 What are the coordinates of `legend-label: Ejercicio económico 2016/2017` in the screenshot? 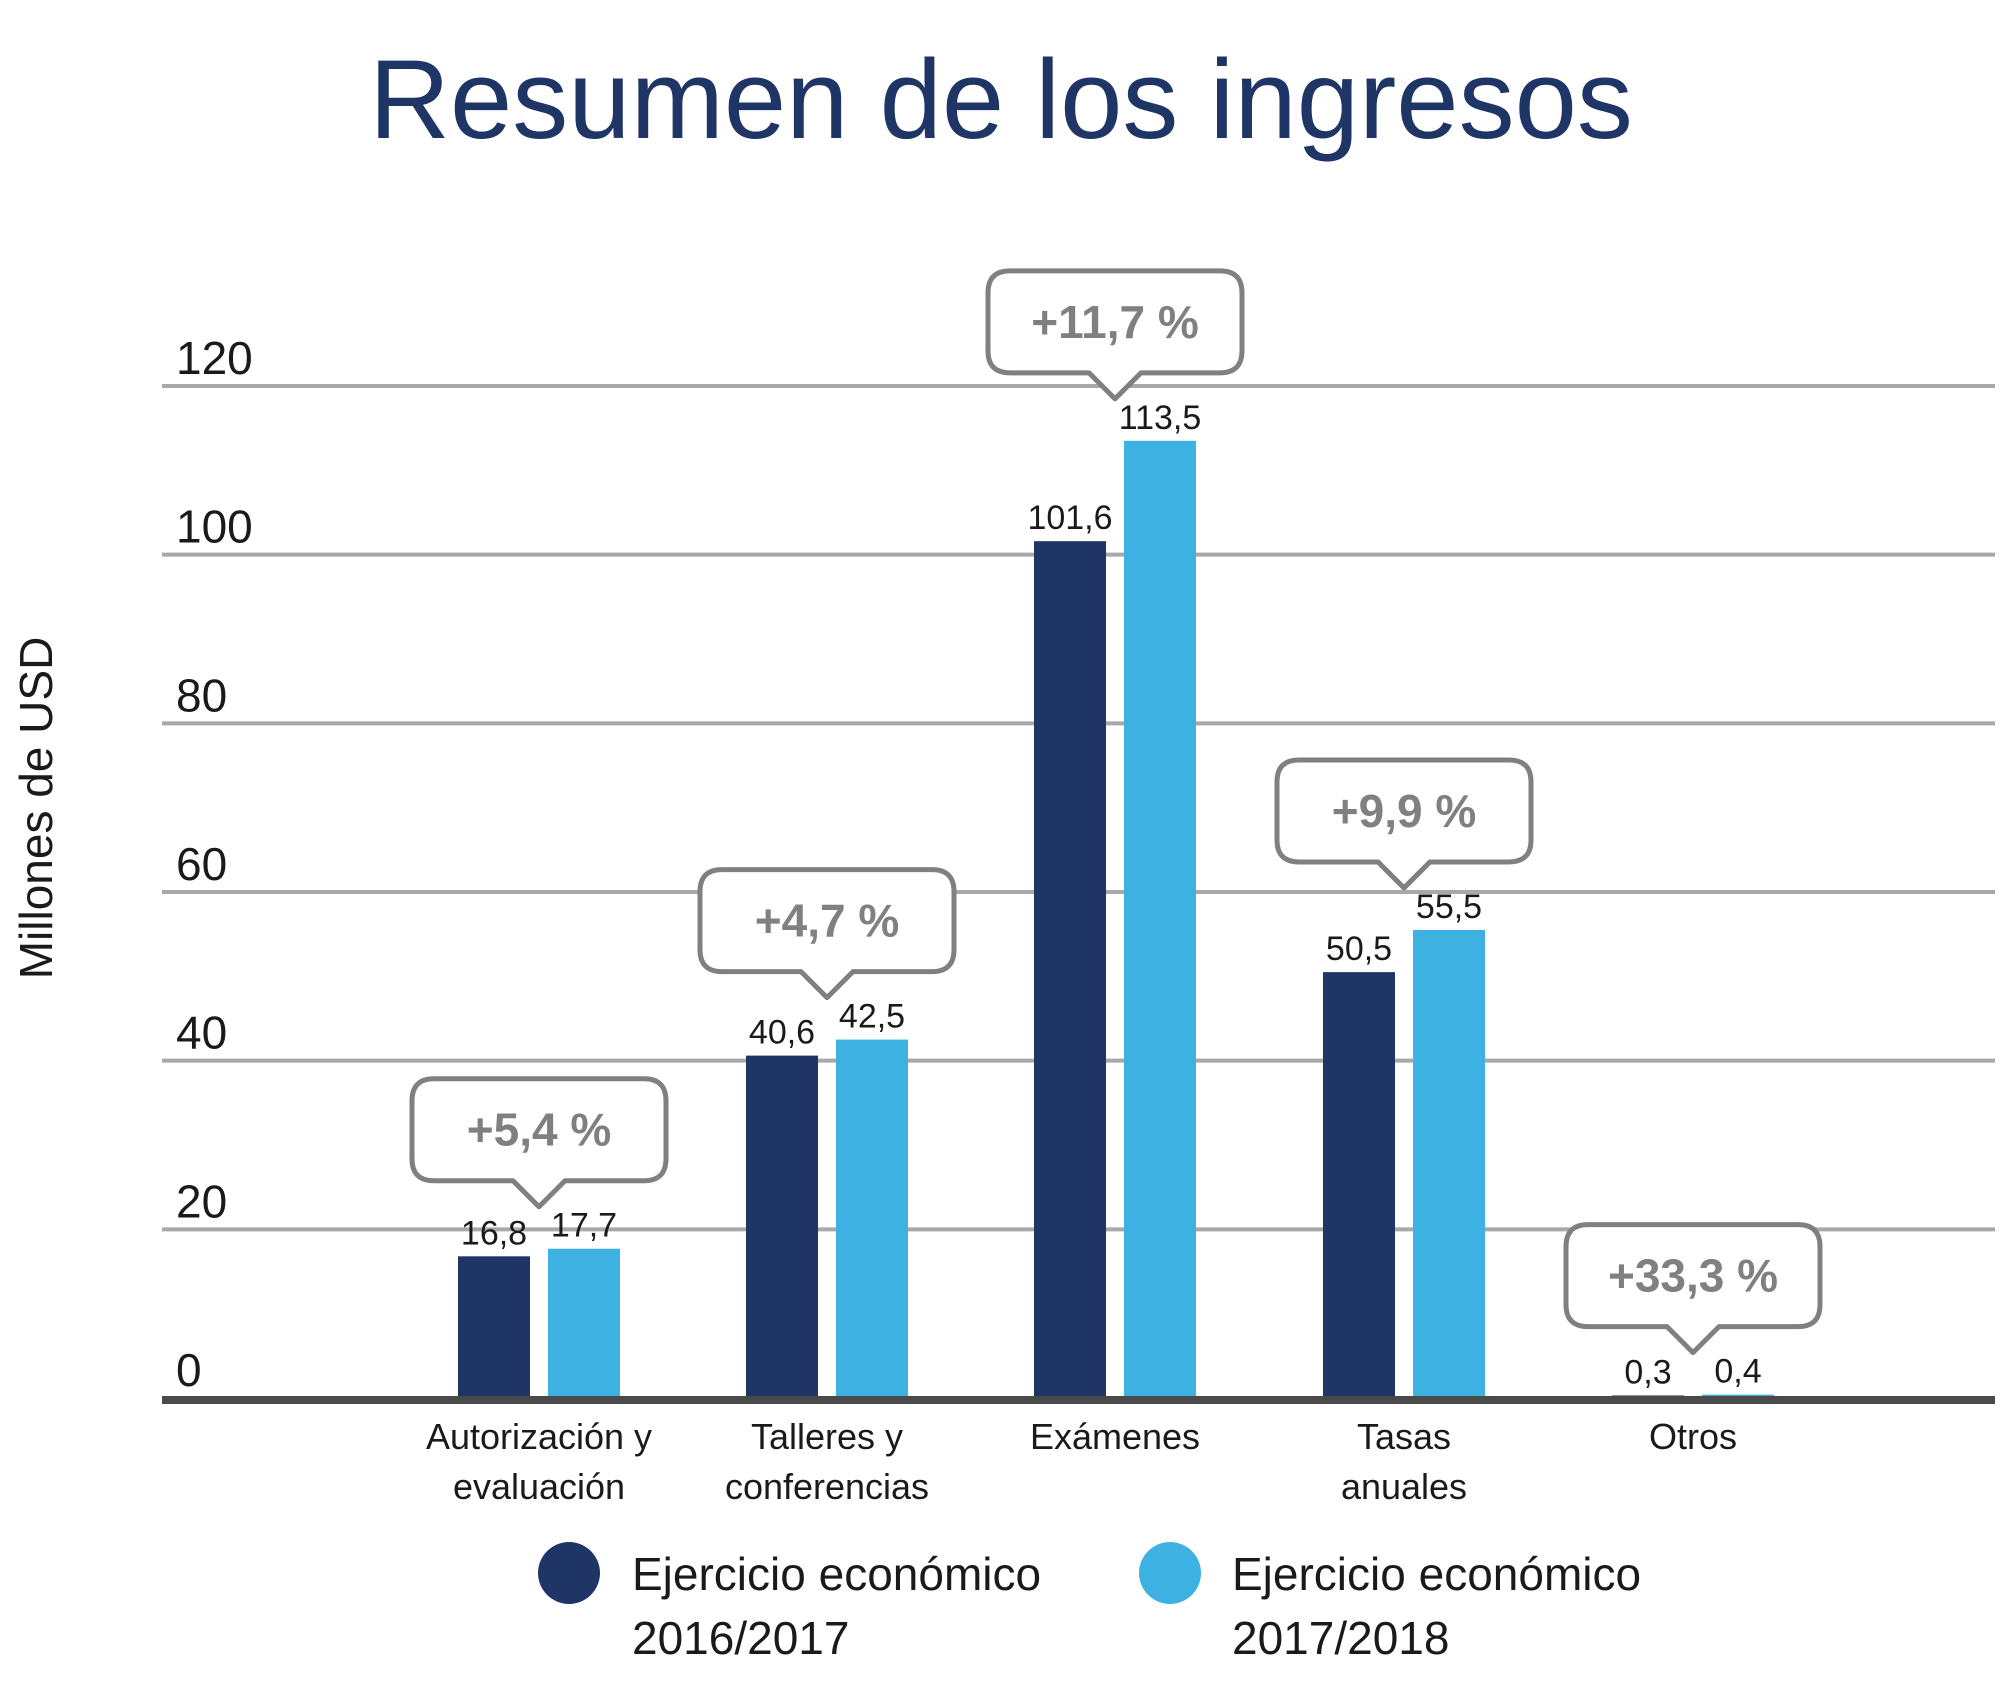 It's located at (836, 1606).